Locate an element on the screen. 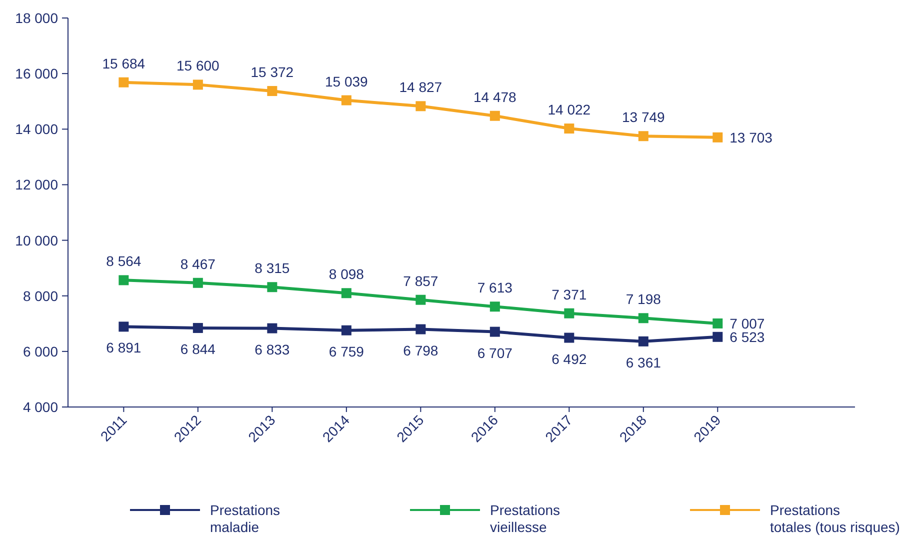  data-label: 6 523 is located at coordinates (747, 336).